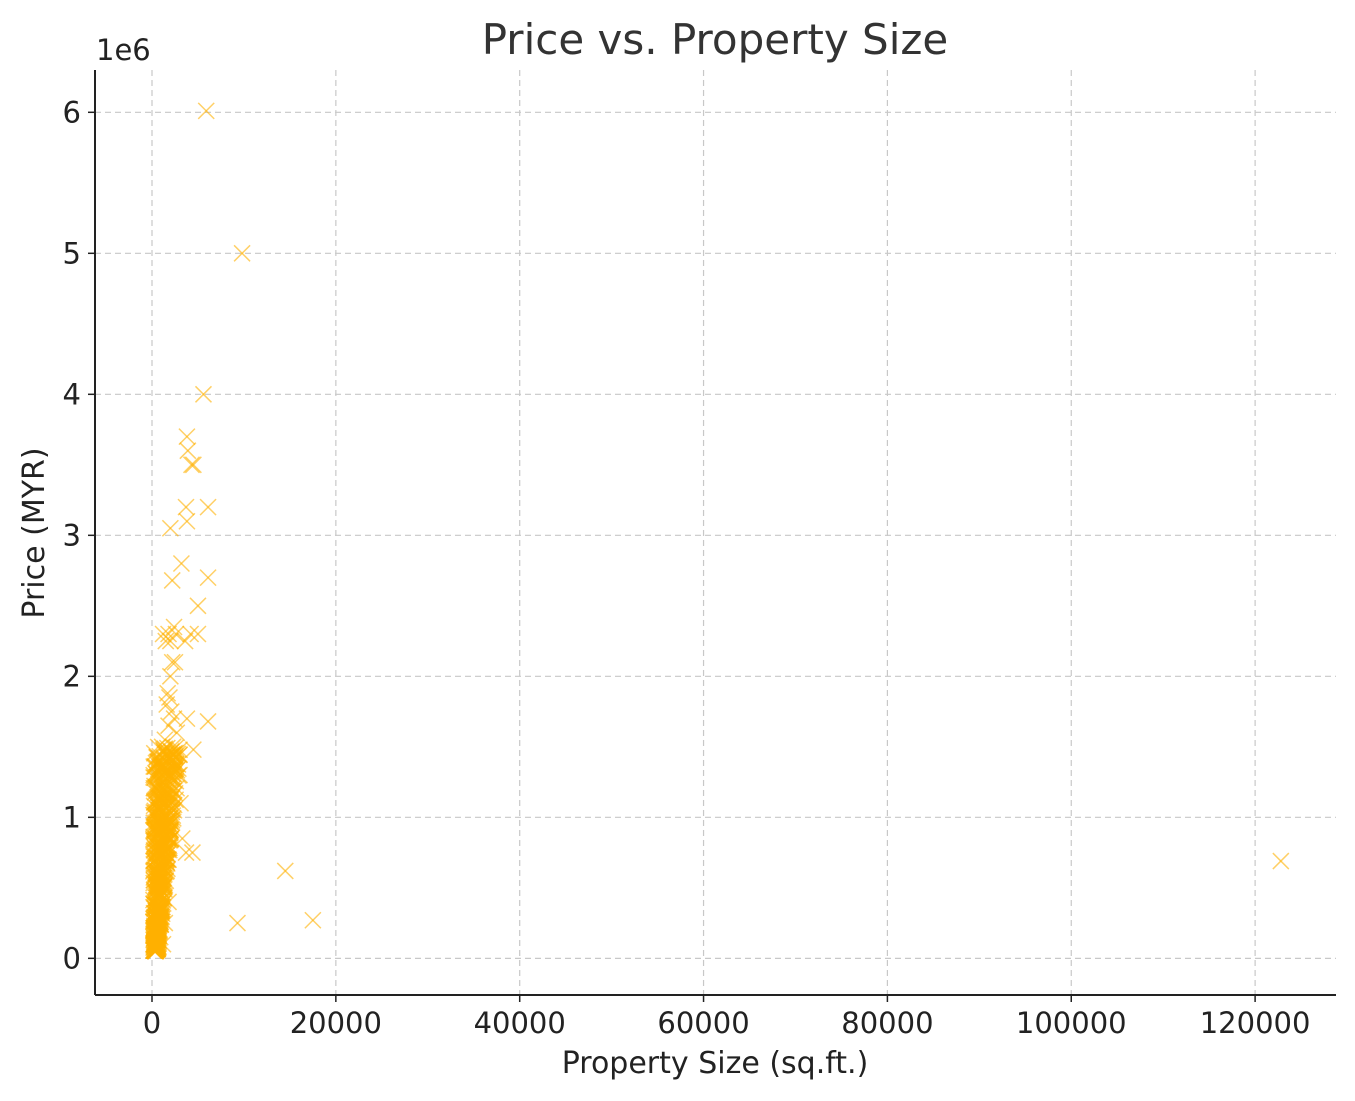  I want to click on chart-title: Price vs. Property Size, so click(715, 39).